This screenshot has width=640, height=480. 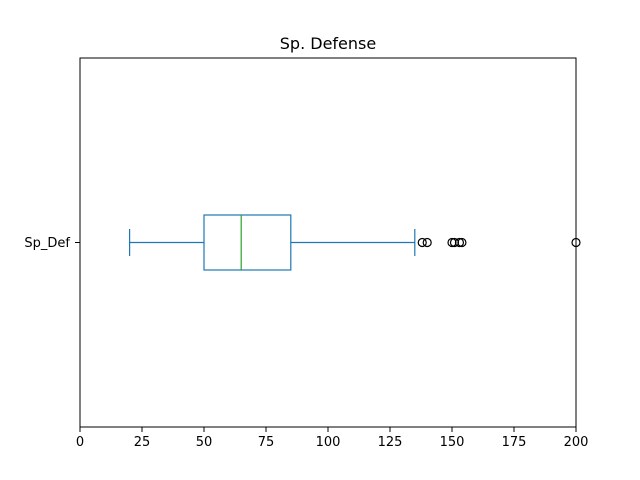 I want to click on x-tick-label: 100, so click(x=328, y=442).